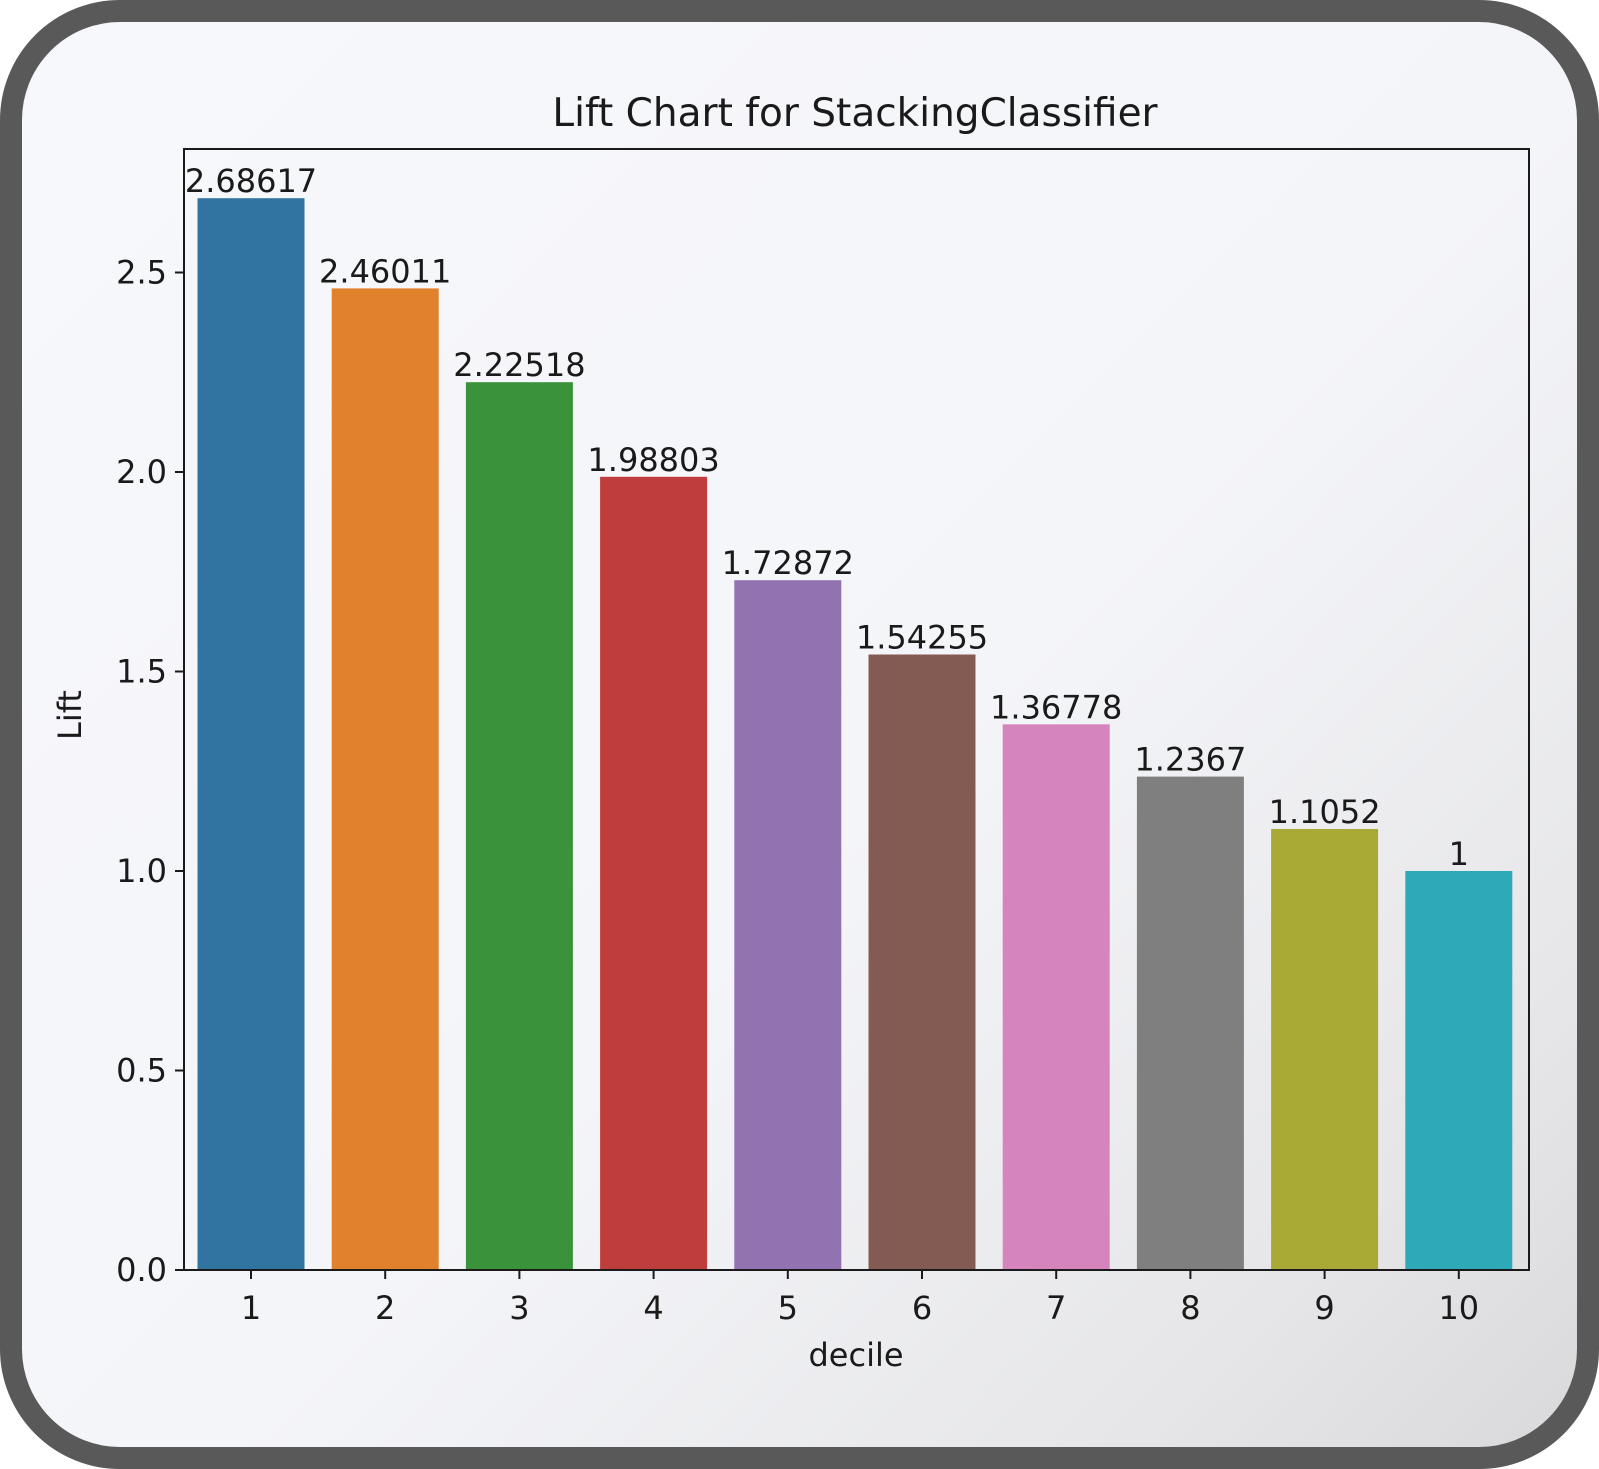 This screenshot has height=1469, width=1599. Describe the element at coordinates (251, 181) in the screenshot. I see `bar-value-label: 2.68617` at that location.